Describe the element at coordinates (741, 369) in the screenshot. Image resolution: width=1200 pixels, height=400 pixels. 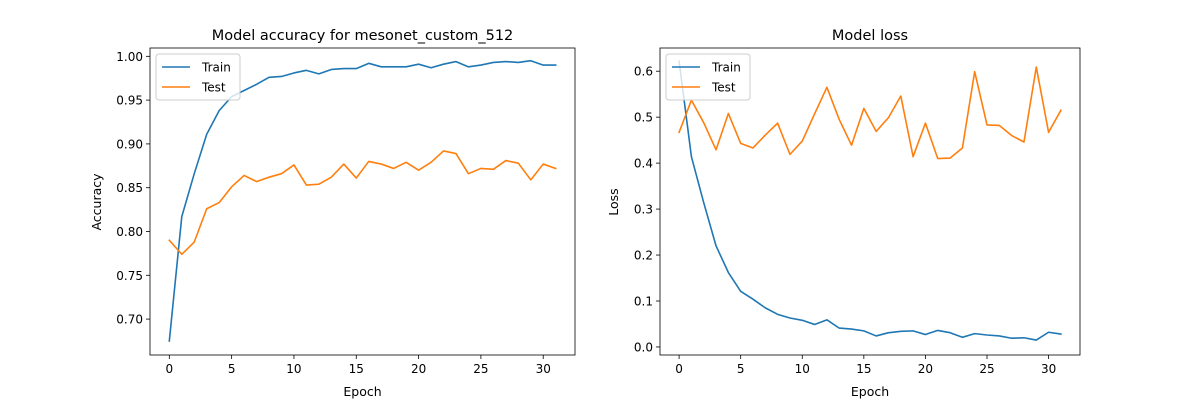
I see `loss-x-tick-label: 5` at that location.